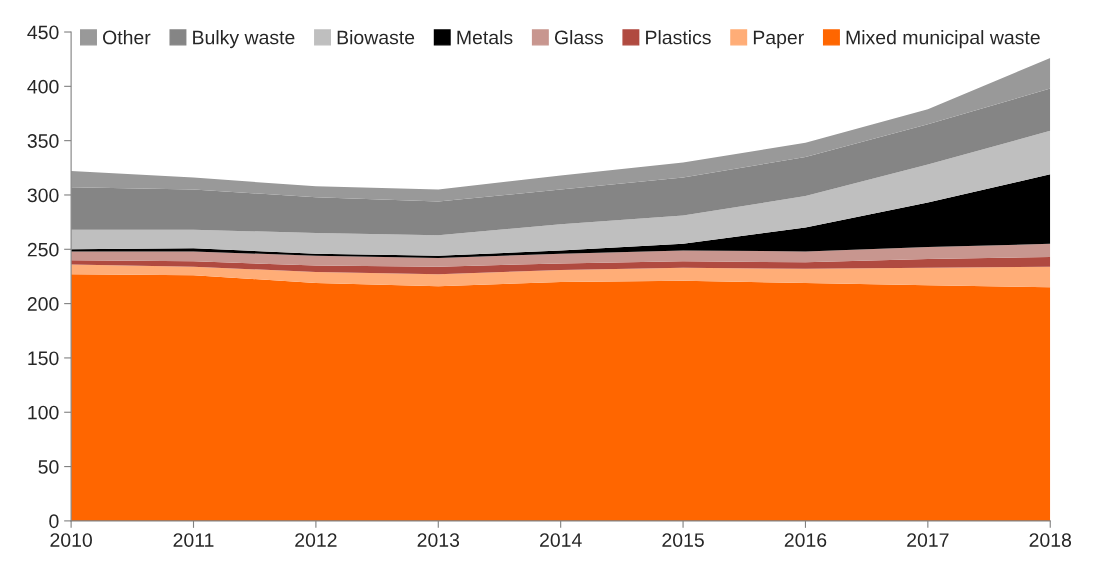 The image size is (1094, 582). I want to click on y-tick-label: 0, so click(54, 521).